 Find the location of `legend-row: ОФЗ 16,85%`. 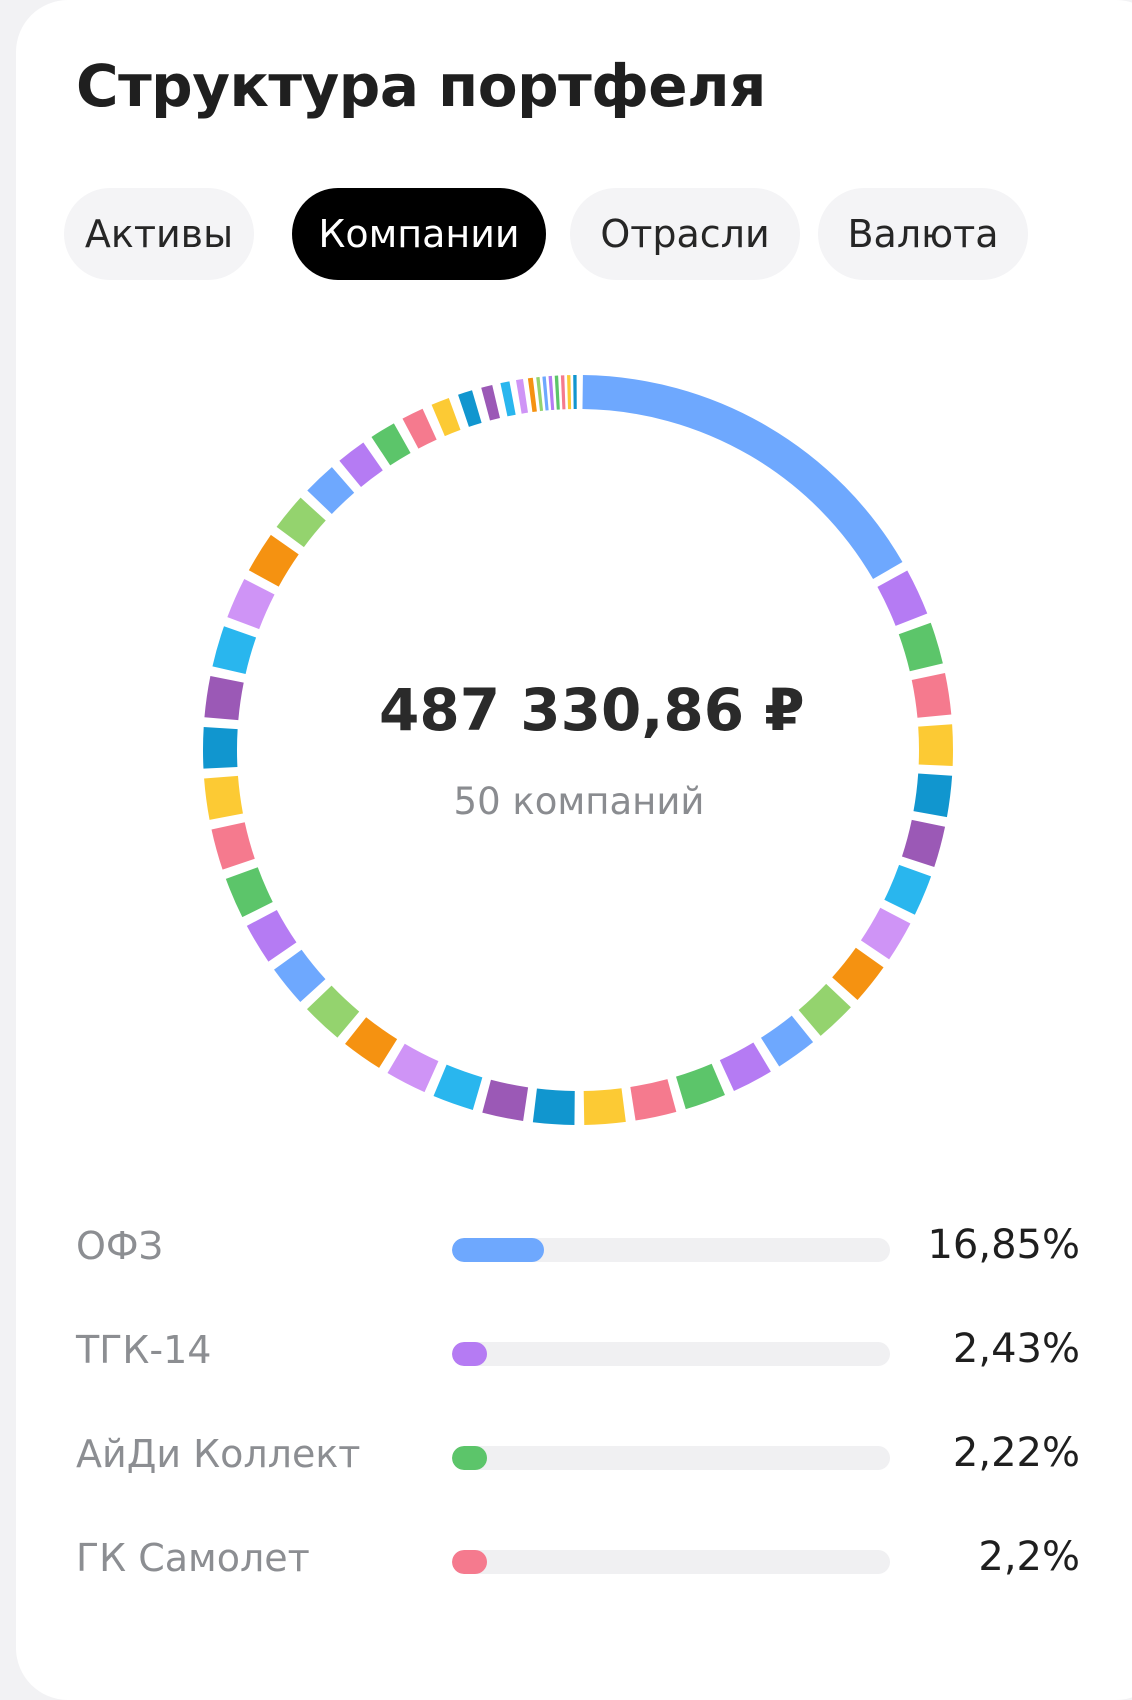

legend-row: ОФЗ 16,85% is located at coordinates (566, 1250).